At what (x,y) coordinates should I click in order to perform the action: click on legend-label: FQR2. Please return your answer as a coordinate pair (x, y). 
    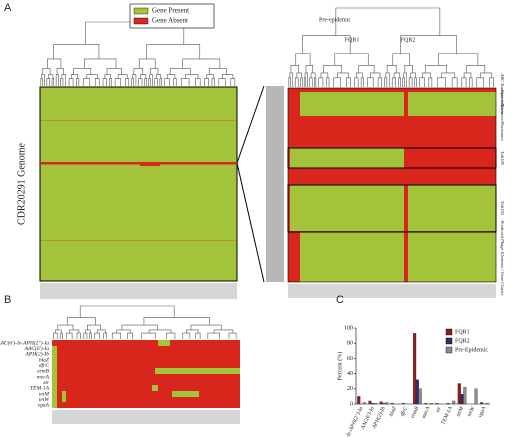
    Looking at the image, I should click on (462, 341).